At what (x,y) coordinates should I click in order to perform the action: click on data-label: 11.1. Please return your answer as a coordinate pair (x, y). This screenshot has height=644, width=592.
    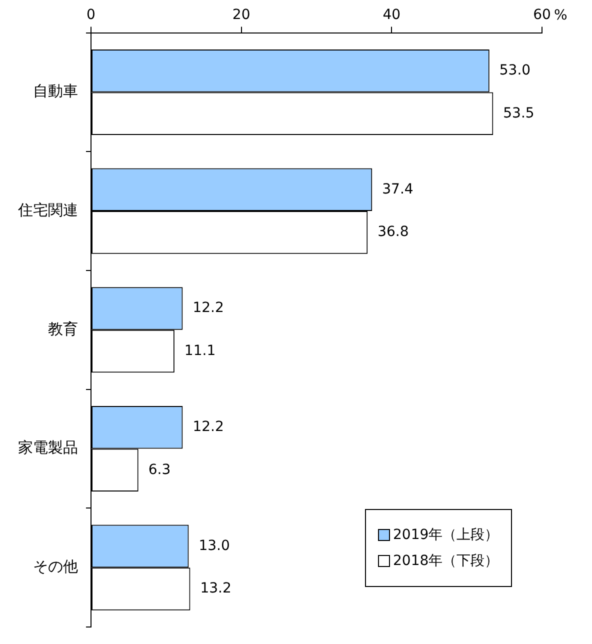
    Looking at the image, I should click on (200, 350).